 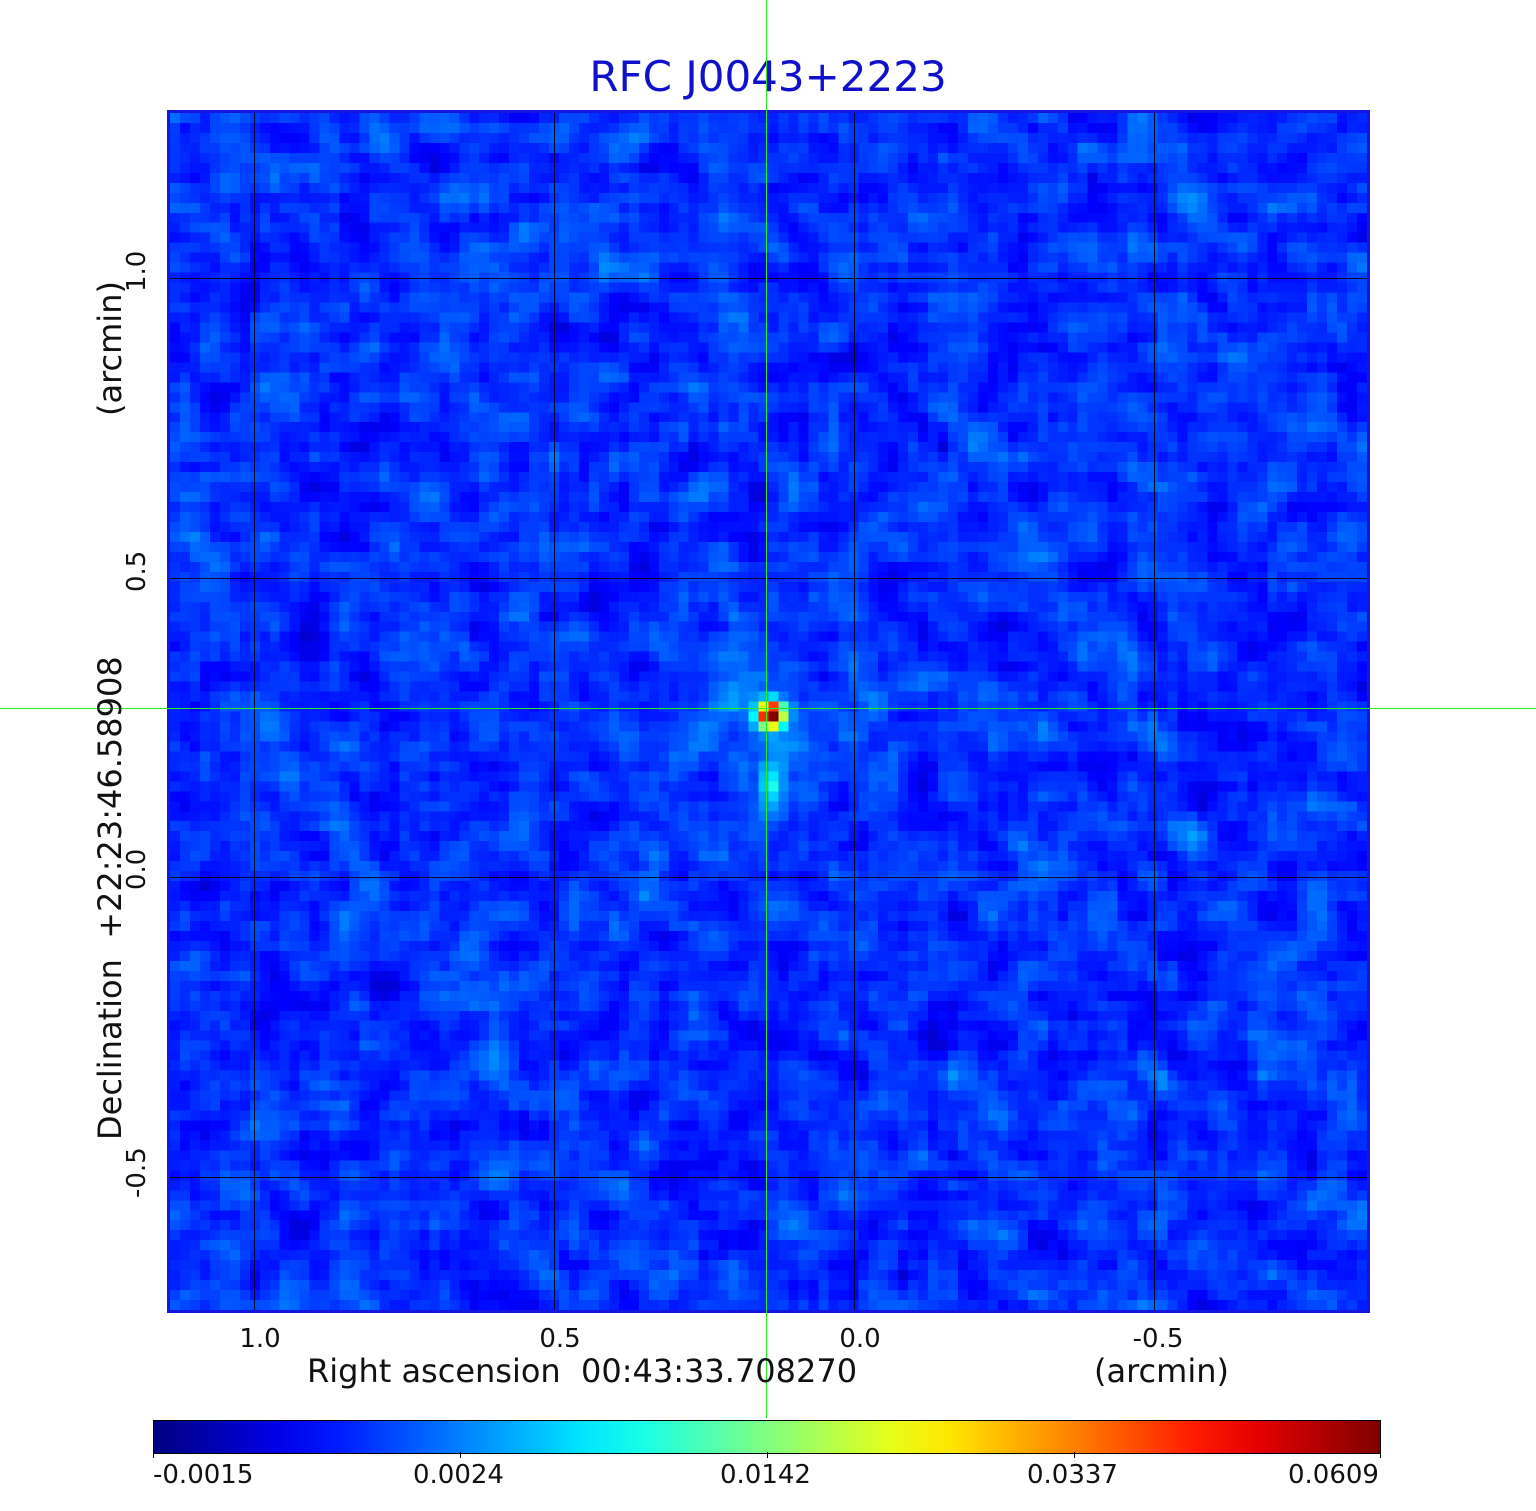 I want to click on colorbar-tick-label: 0.0609, so click(x=1333, y=1475).